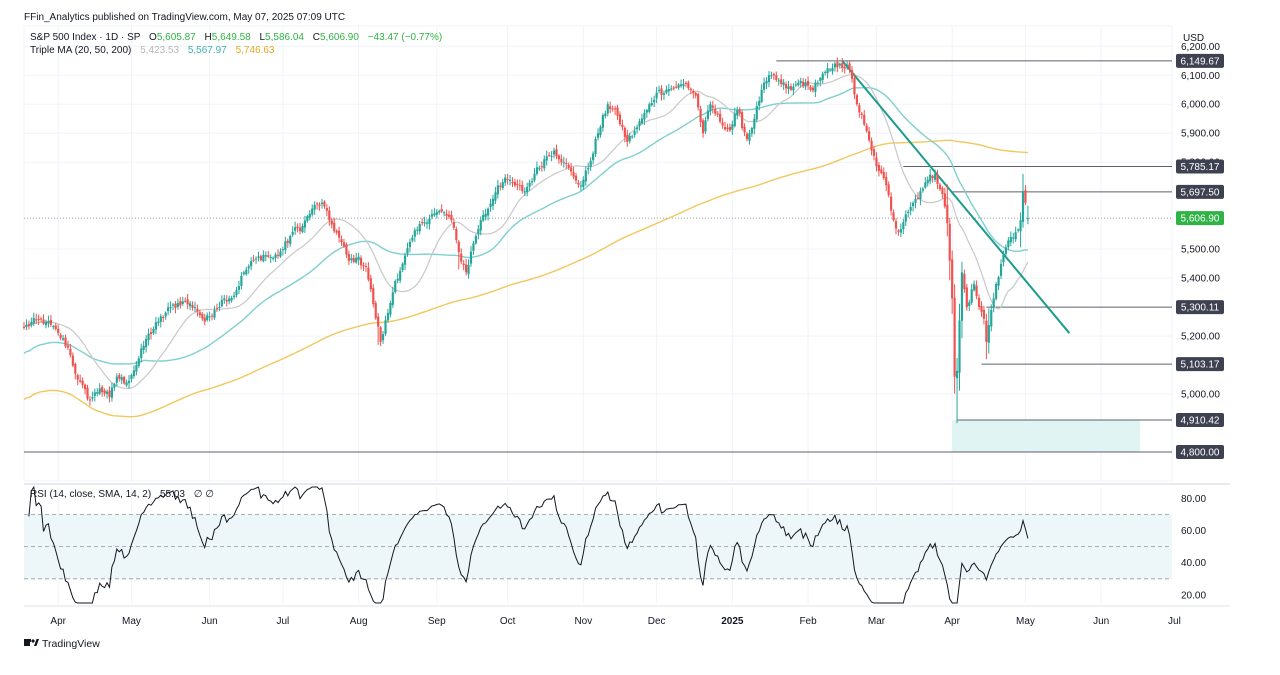  Describe the element at coordinates (732, 621) in the screenshot. I see `time-tick-label: 2025` at that location.